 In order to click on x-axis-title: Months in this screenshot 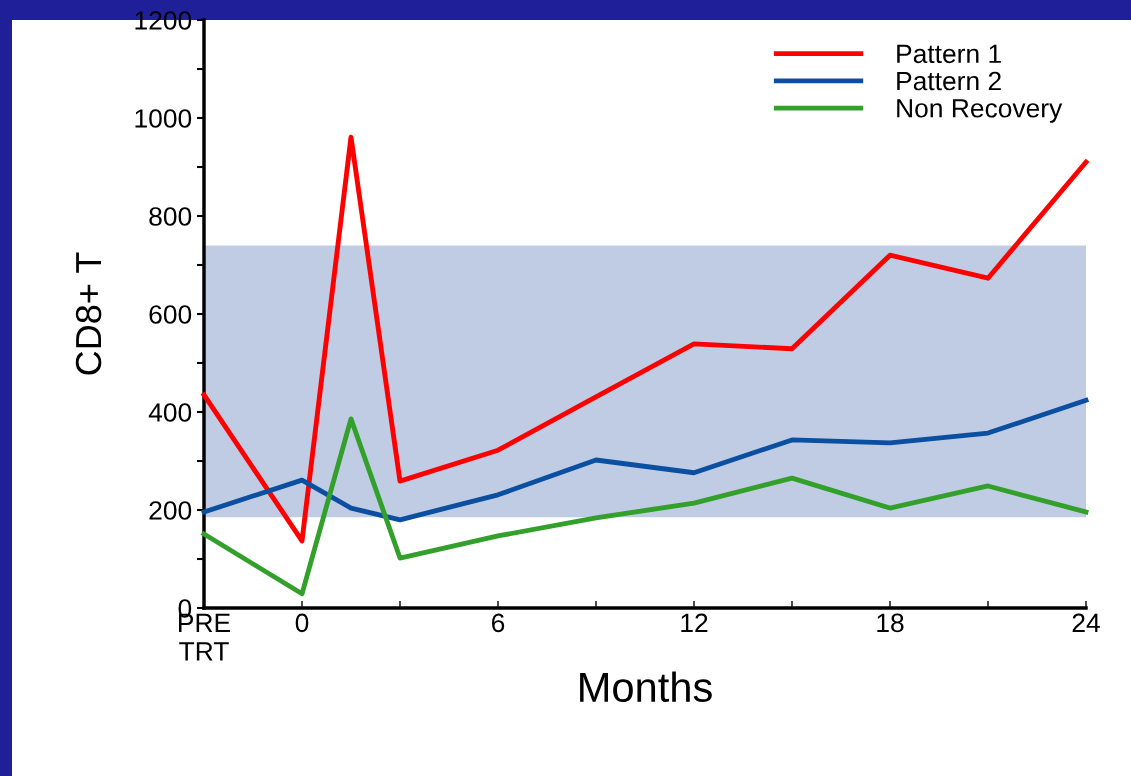, I will do `click(646, 687)`.